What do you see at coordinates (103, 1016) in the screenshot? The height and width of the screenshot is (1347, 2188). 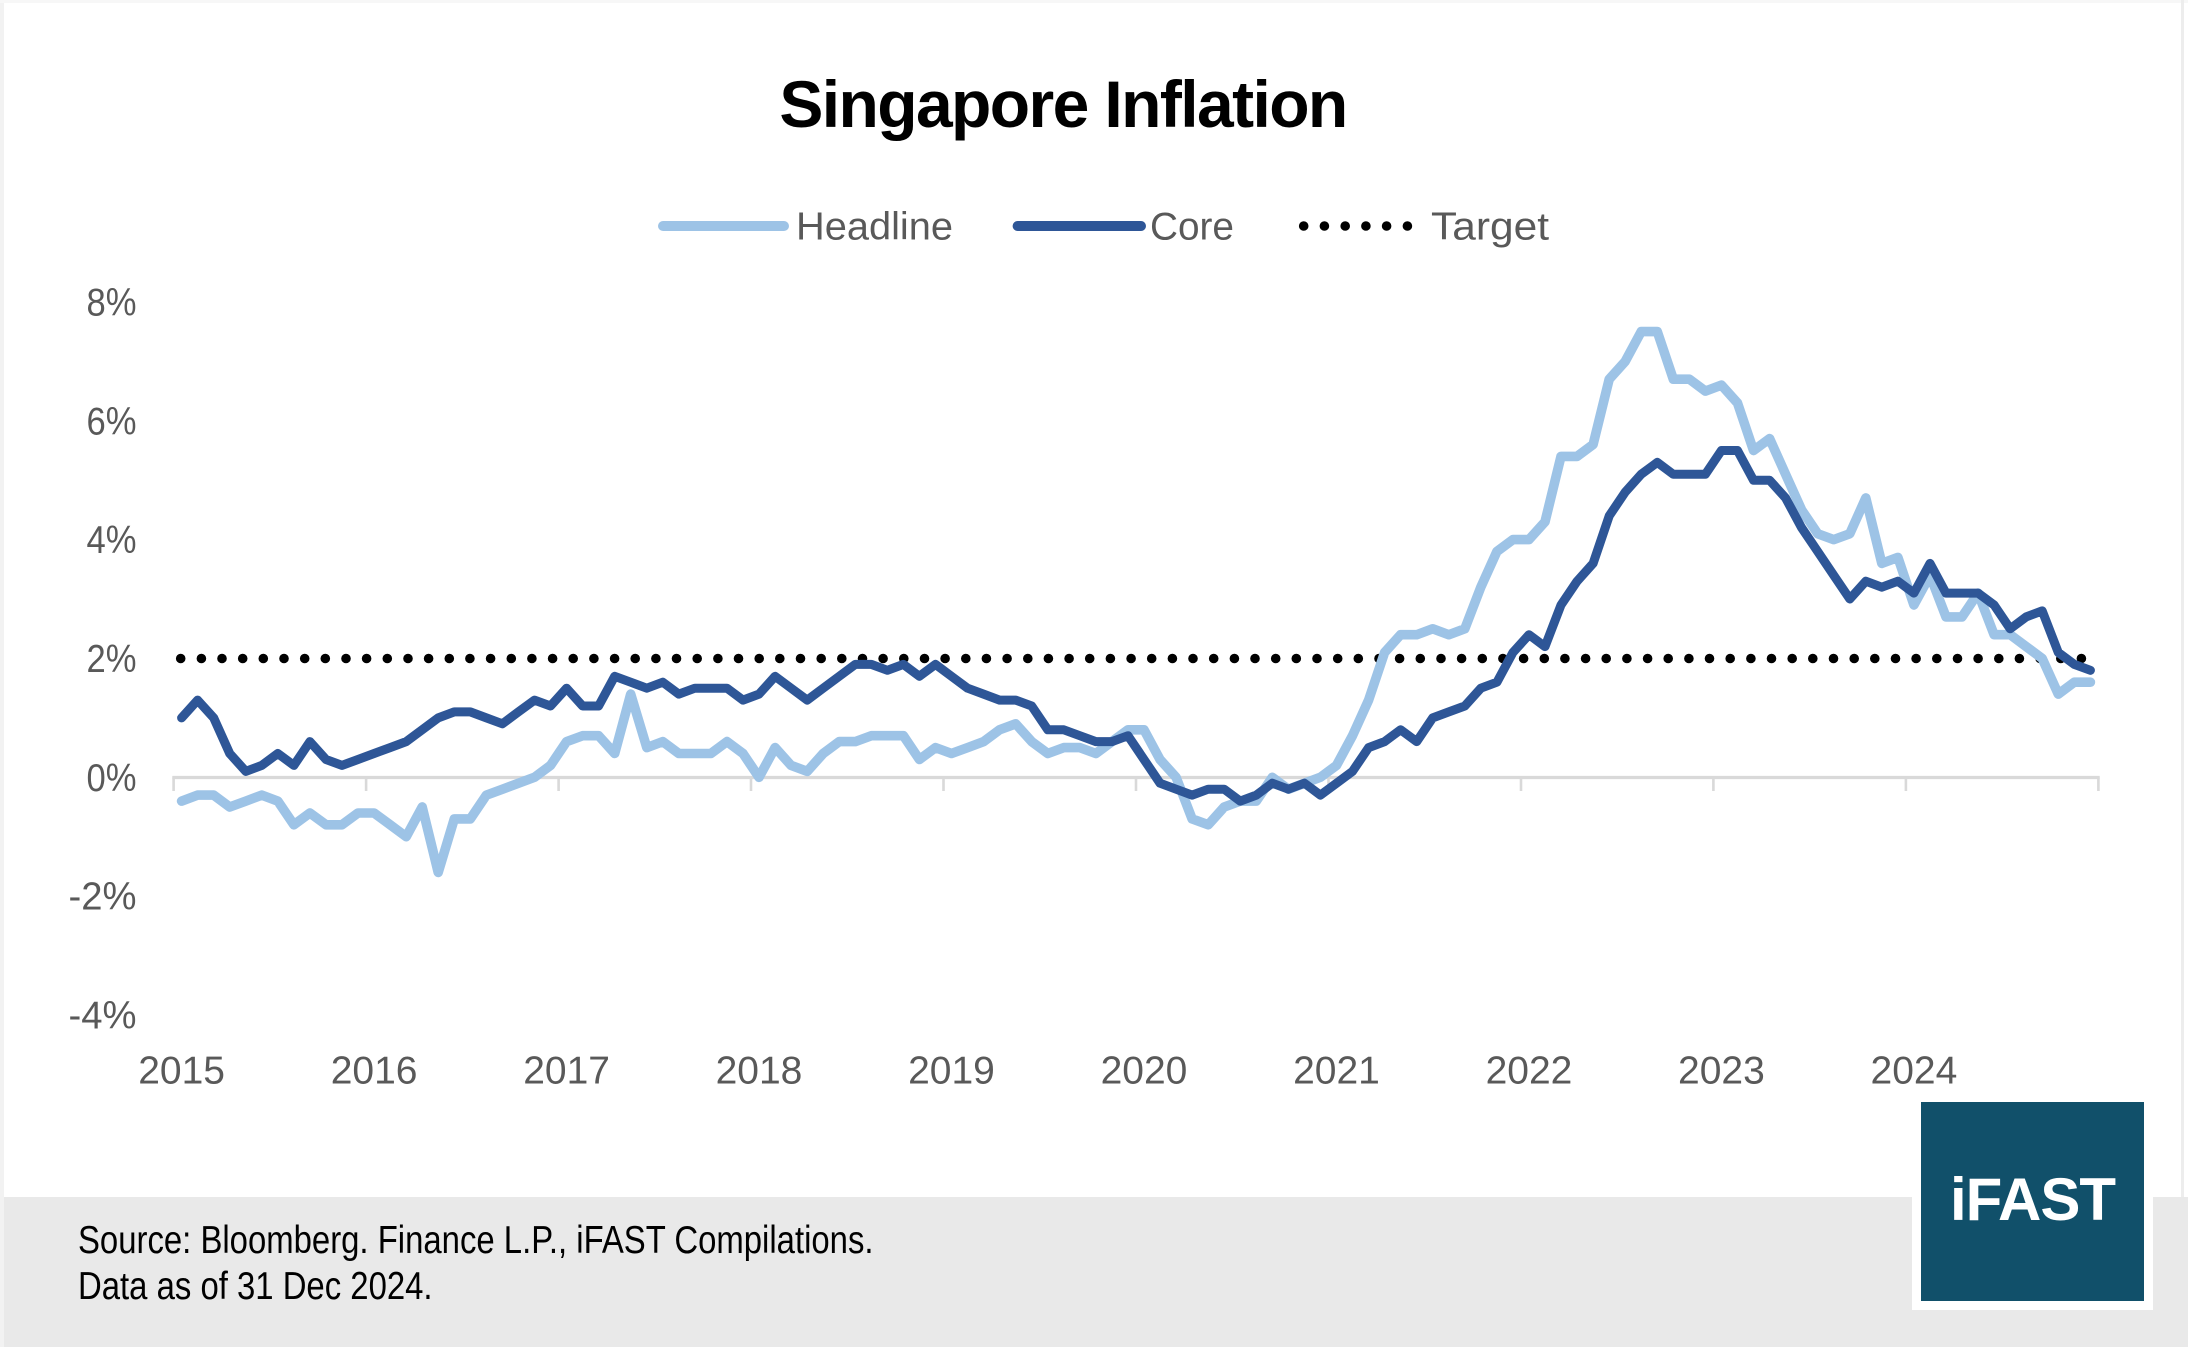 I see `svg-text: -4%` at bounding box center [103, 1016].